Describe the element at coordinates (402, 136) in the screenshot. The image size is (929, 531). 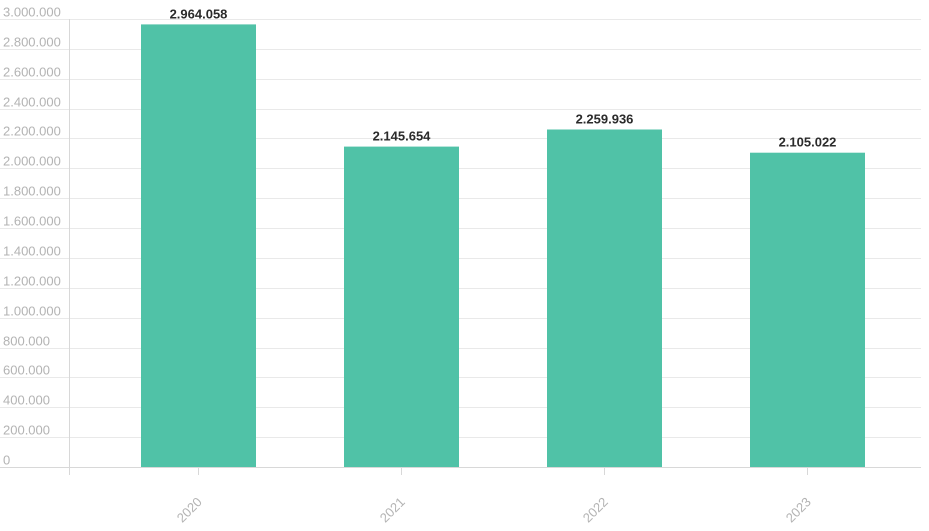
I see `data-label-2021: 2.145.654` at that location.